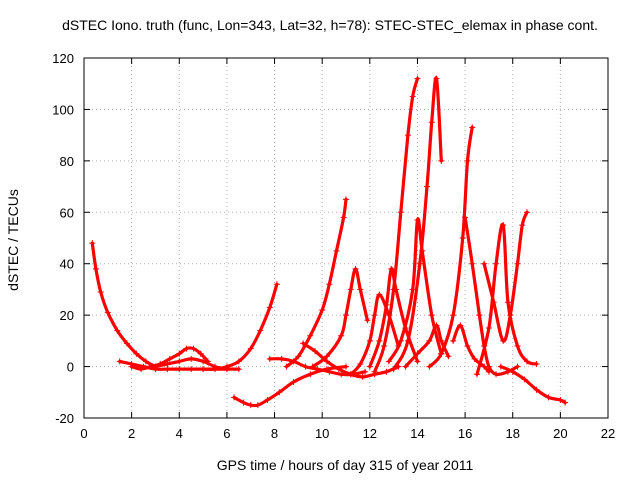 The height and width of the screenshot is (480, 640). What do you see at coordinates (370, 433) in the screenshot?
I see `x-tick-label: 12` at bounding box center [370, 433].